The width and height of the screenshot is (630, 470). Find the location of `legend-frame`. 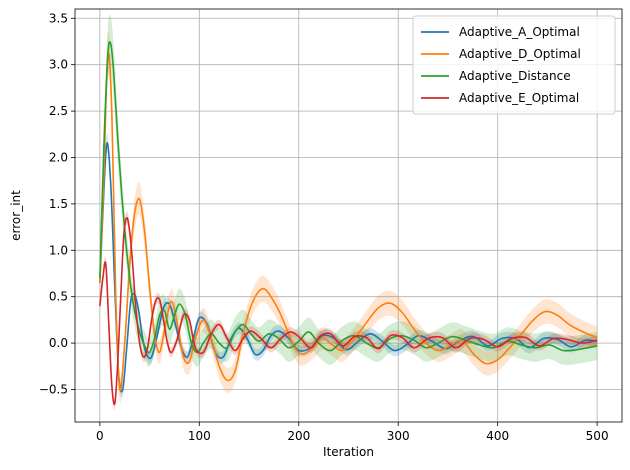

legend-frame is located at coordinates (514, 65).